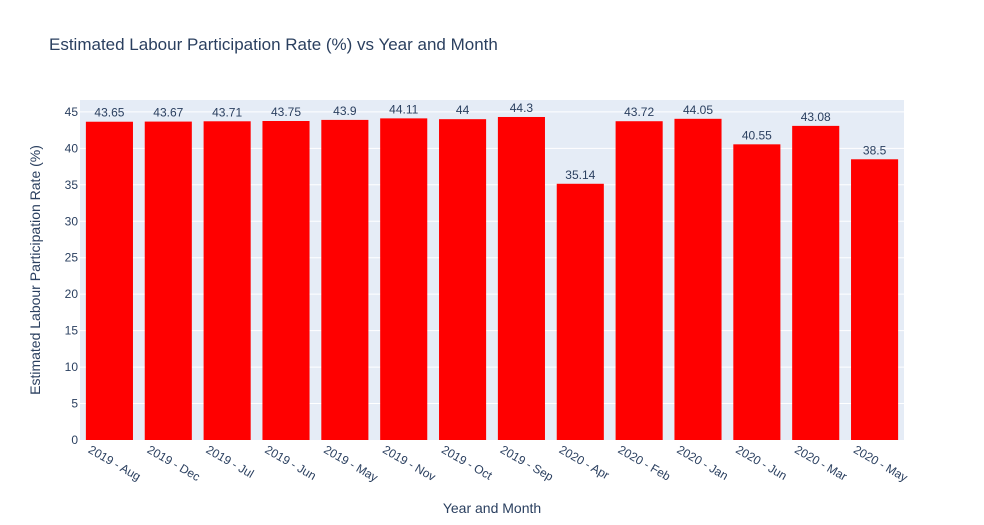 The height and width of the screenshot is (525, 984). Describe the element at coordinates (74, 440) in the screenshot. I see `y-tick-label: 0` at that location.